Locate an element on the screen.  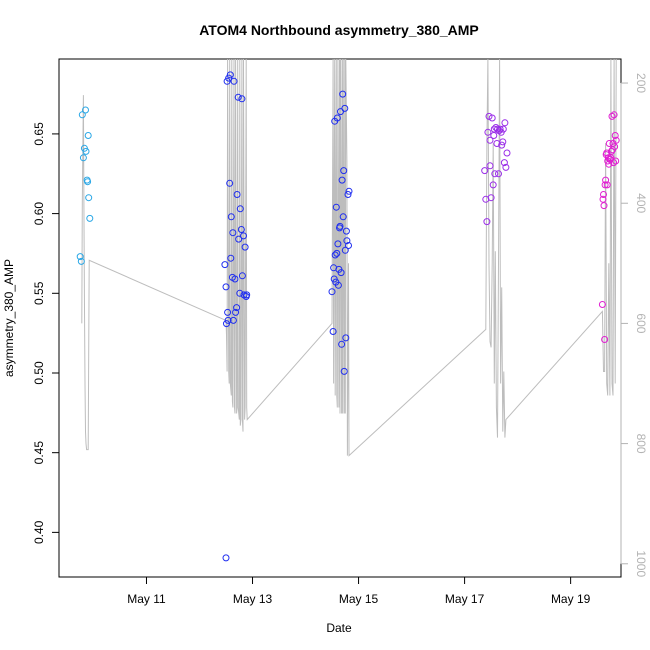
x-axis-title: Date is located at coordinates (339, 628).